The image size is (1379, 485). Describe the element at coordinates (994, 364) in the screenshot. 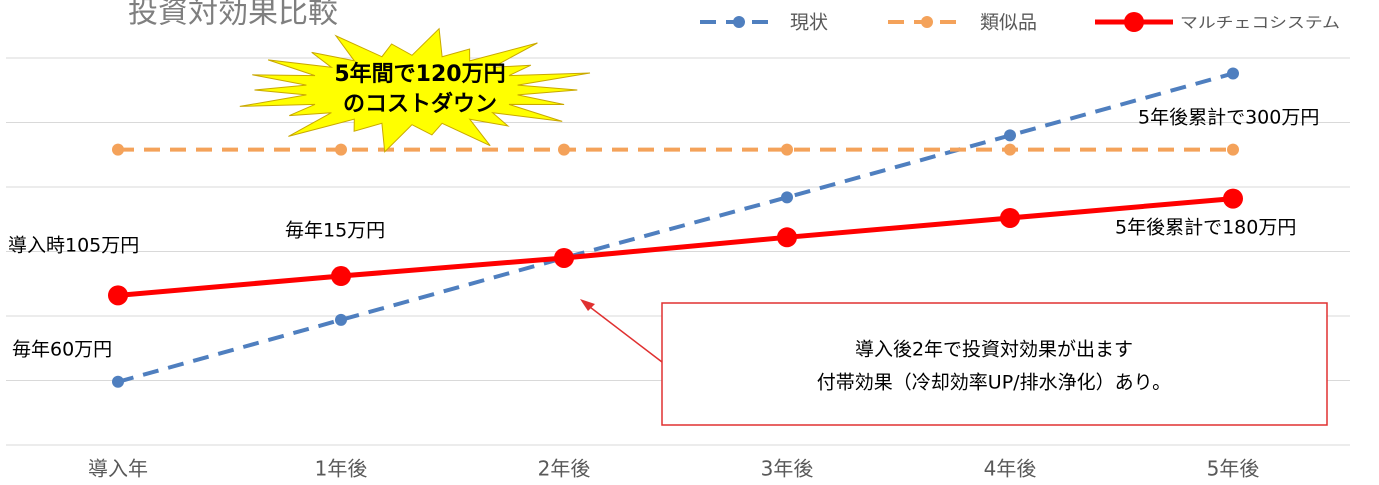

I see `note-box` at that location.